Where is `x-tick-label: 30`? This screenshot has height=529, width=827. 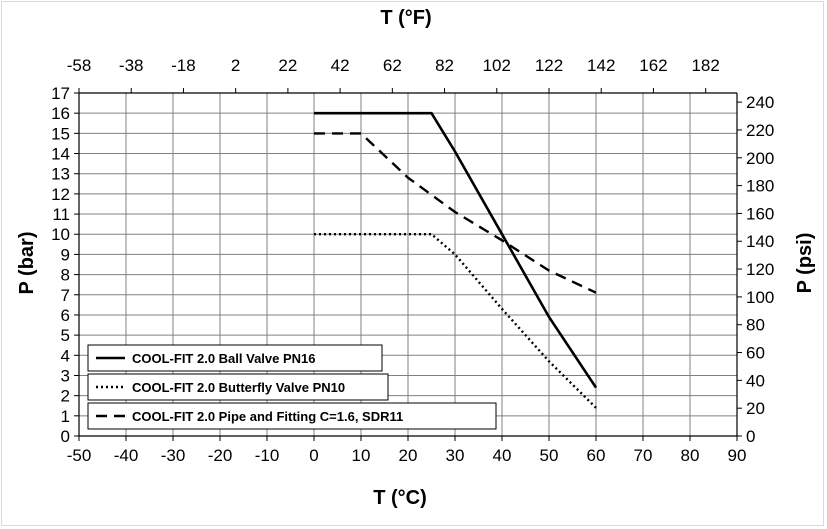
x-tick-label: 30 is located at coordinates (455, 455).